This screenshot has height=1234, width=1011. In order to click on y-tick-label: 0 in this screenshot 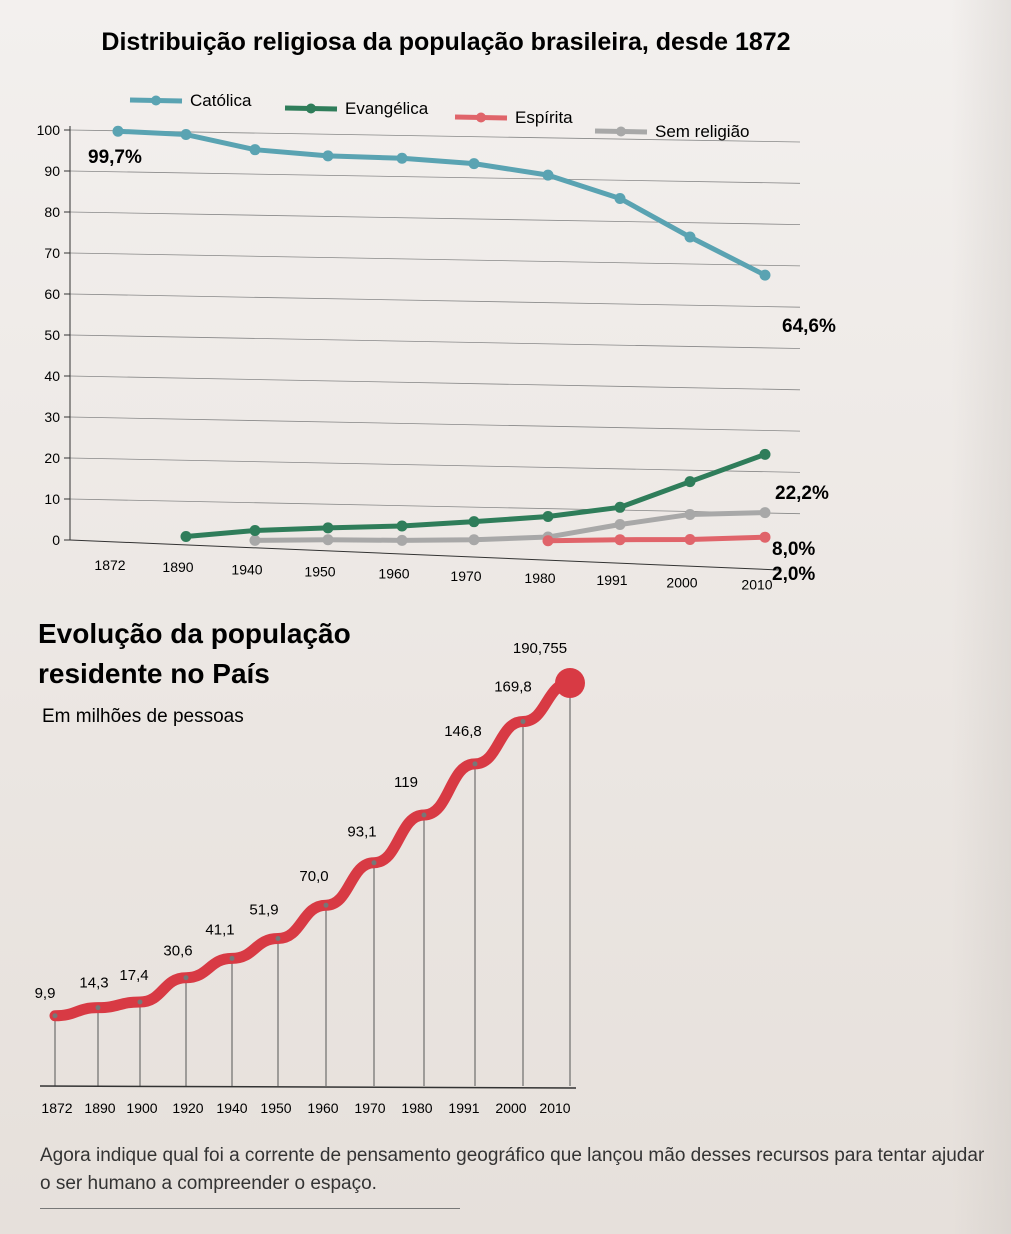, I will do `click(56, 540)`.